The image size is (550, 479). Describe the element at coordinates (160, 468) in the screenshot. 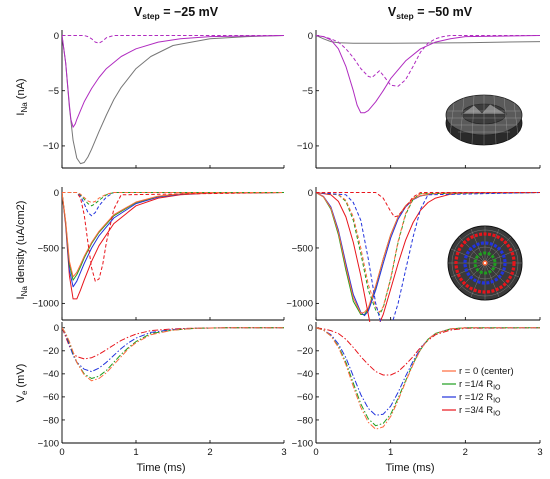

I see `xlabel-left: Time (ms)` at that location.